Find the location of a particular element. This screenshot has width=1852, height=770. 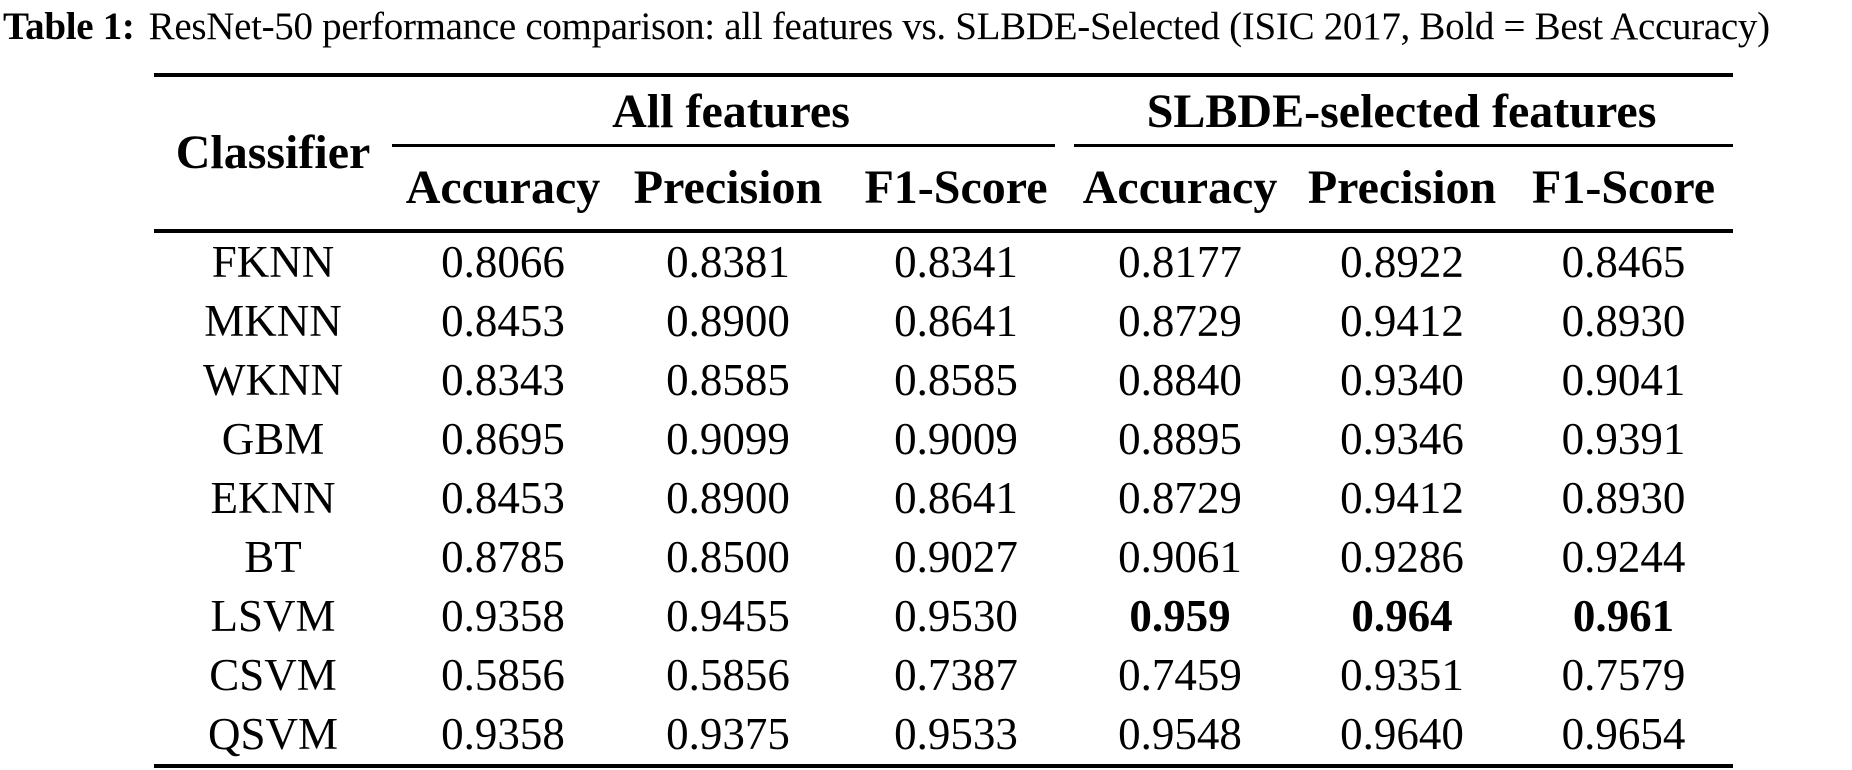

table-cell: 0.8177 is located at coordinates (1180, 262).